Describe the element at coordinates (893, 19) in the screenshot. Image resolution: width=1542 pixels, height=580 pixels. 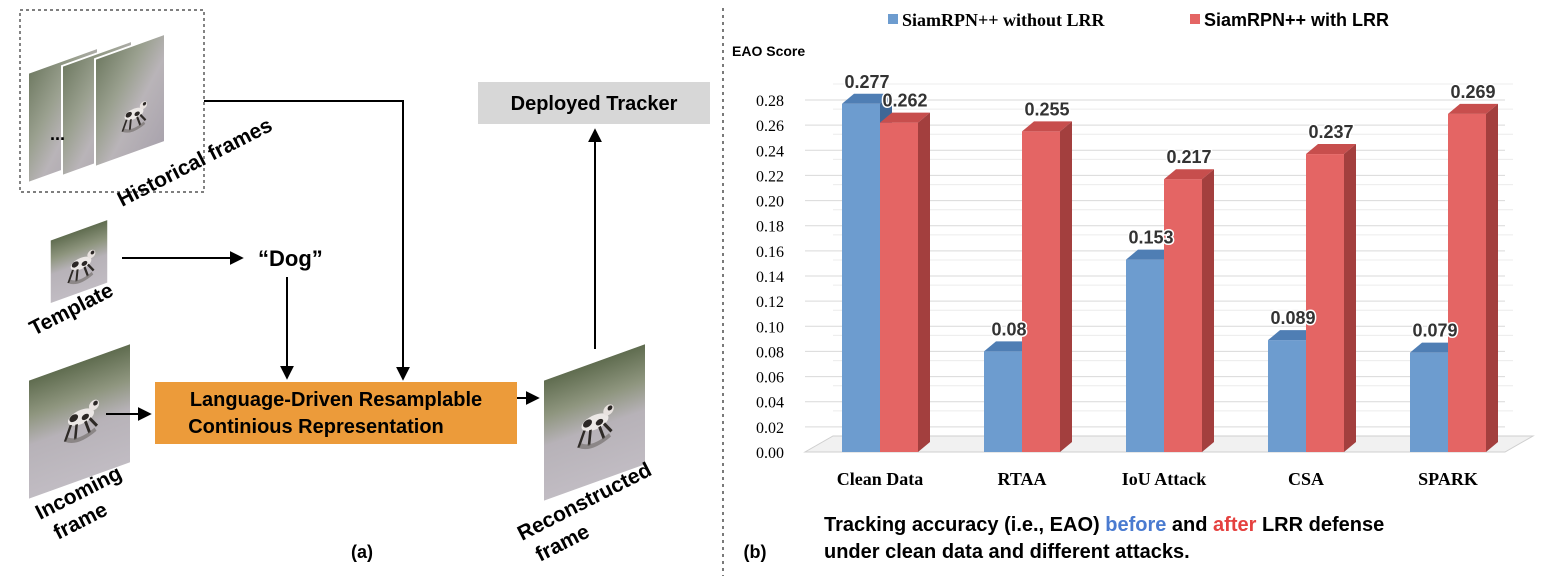
I see `legend-swatch-without` at that location.